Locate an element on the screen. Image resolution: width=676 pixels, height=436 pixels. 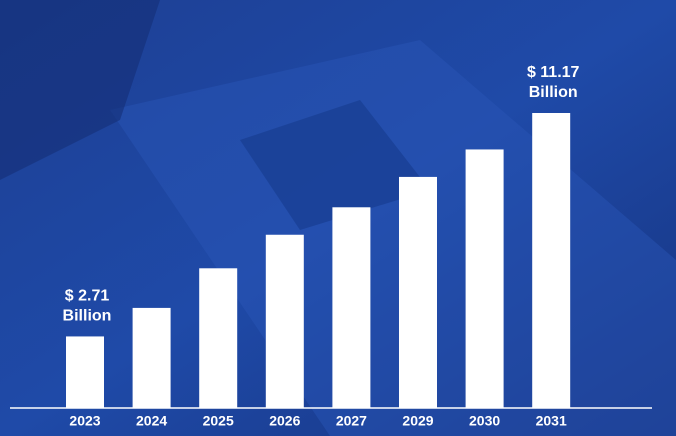
x-tick-label: 2026 is located at coordinates (284, 421).